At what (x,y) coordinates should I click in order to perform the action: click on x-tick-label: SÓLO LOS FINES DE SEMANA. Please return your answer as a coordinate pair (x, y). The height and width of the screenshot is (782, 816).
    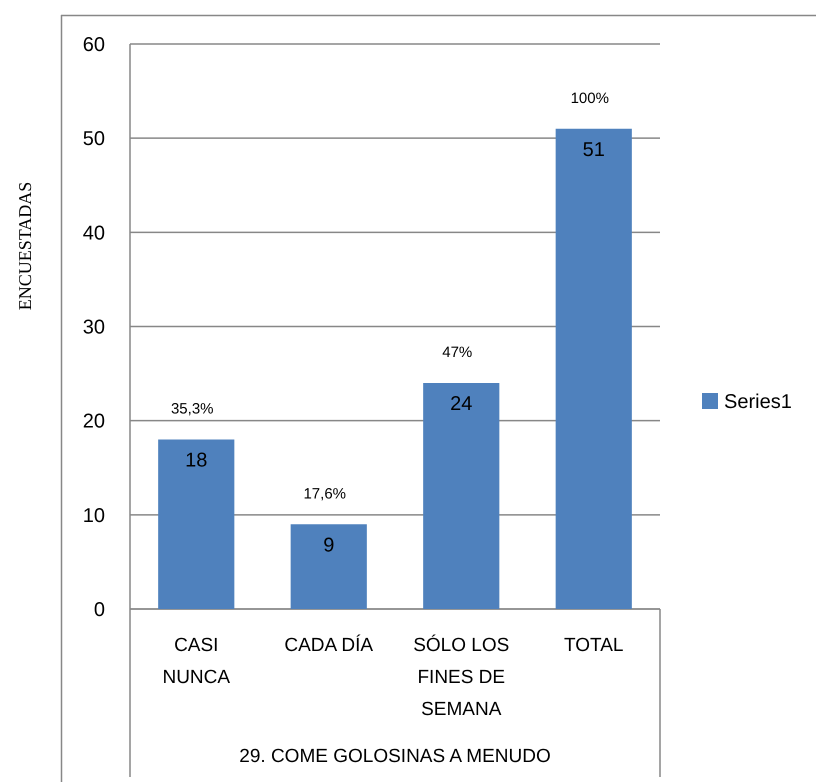
    Looking at the image, I should click on (461, 677).